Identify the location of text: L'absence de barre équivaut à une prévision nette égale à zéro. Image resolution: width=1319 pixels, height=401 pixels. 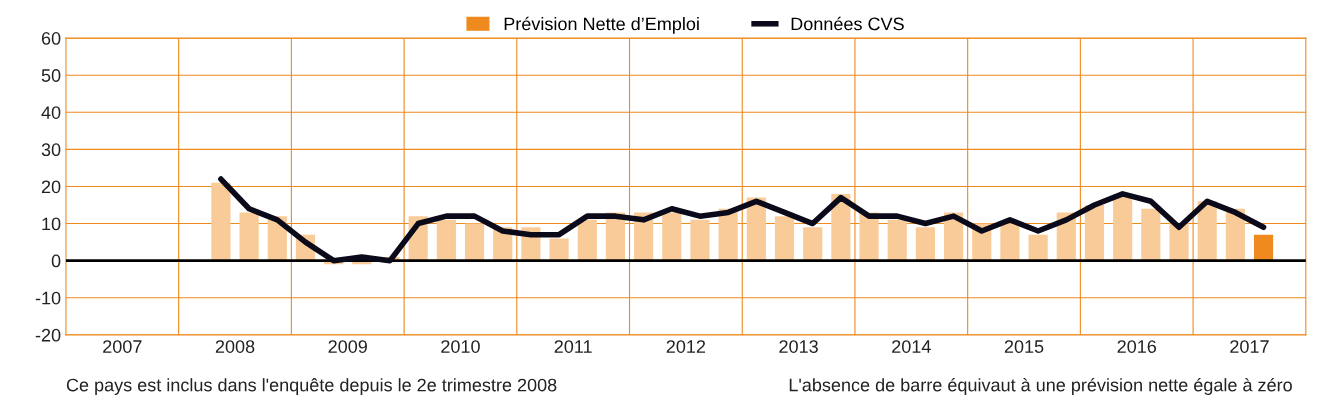
(1040, 386).